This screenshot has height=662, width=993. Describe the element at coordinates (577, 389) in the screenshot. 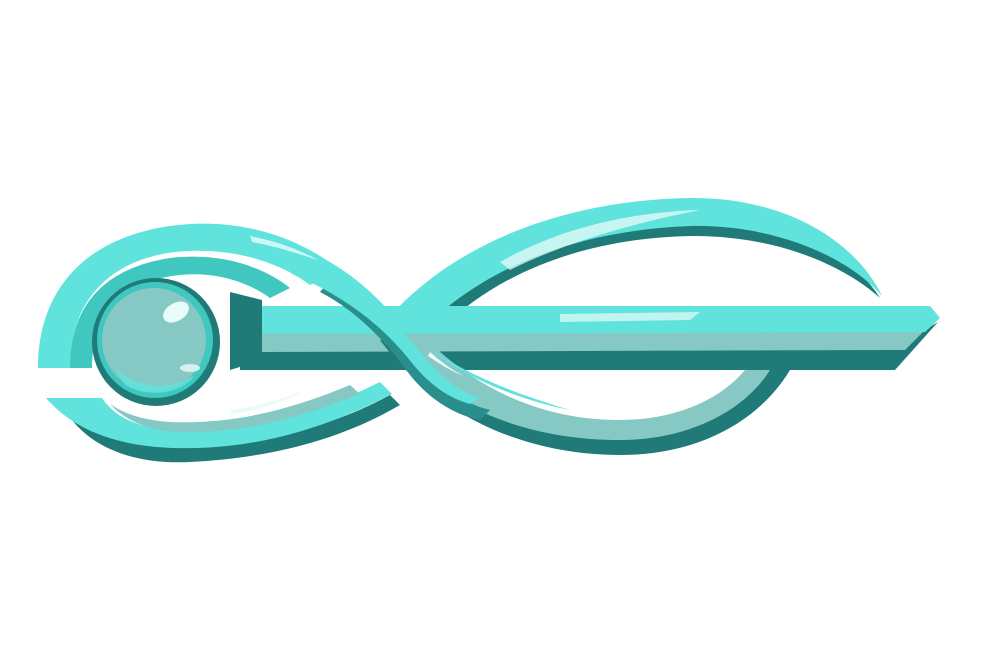

I see `lower-loop-band` at that location.